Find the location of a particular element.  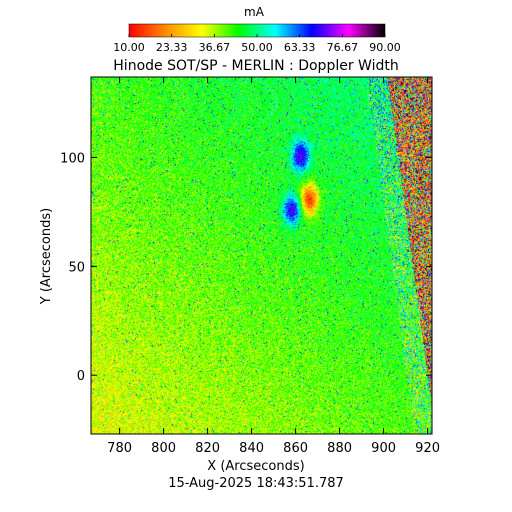

timestamp: 15-Aug-2025 18:43:51.787 is located at coordinates (256, 483).